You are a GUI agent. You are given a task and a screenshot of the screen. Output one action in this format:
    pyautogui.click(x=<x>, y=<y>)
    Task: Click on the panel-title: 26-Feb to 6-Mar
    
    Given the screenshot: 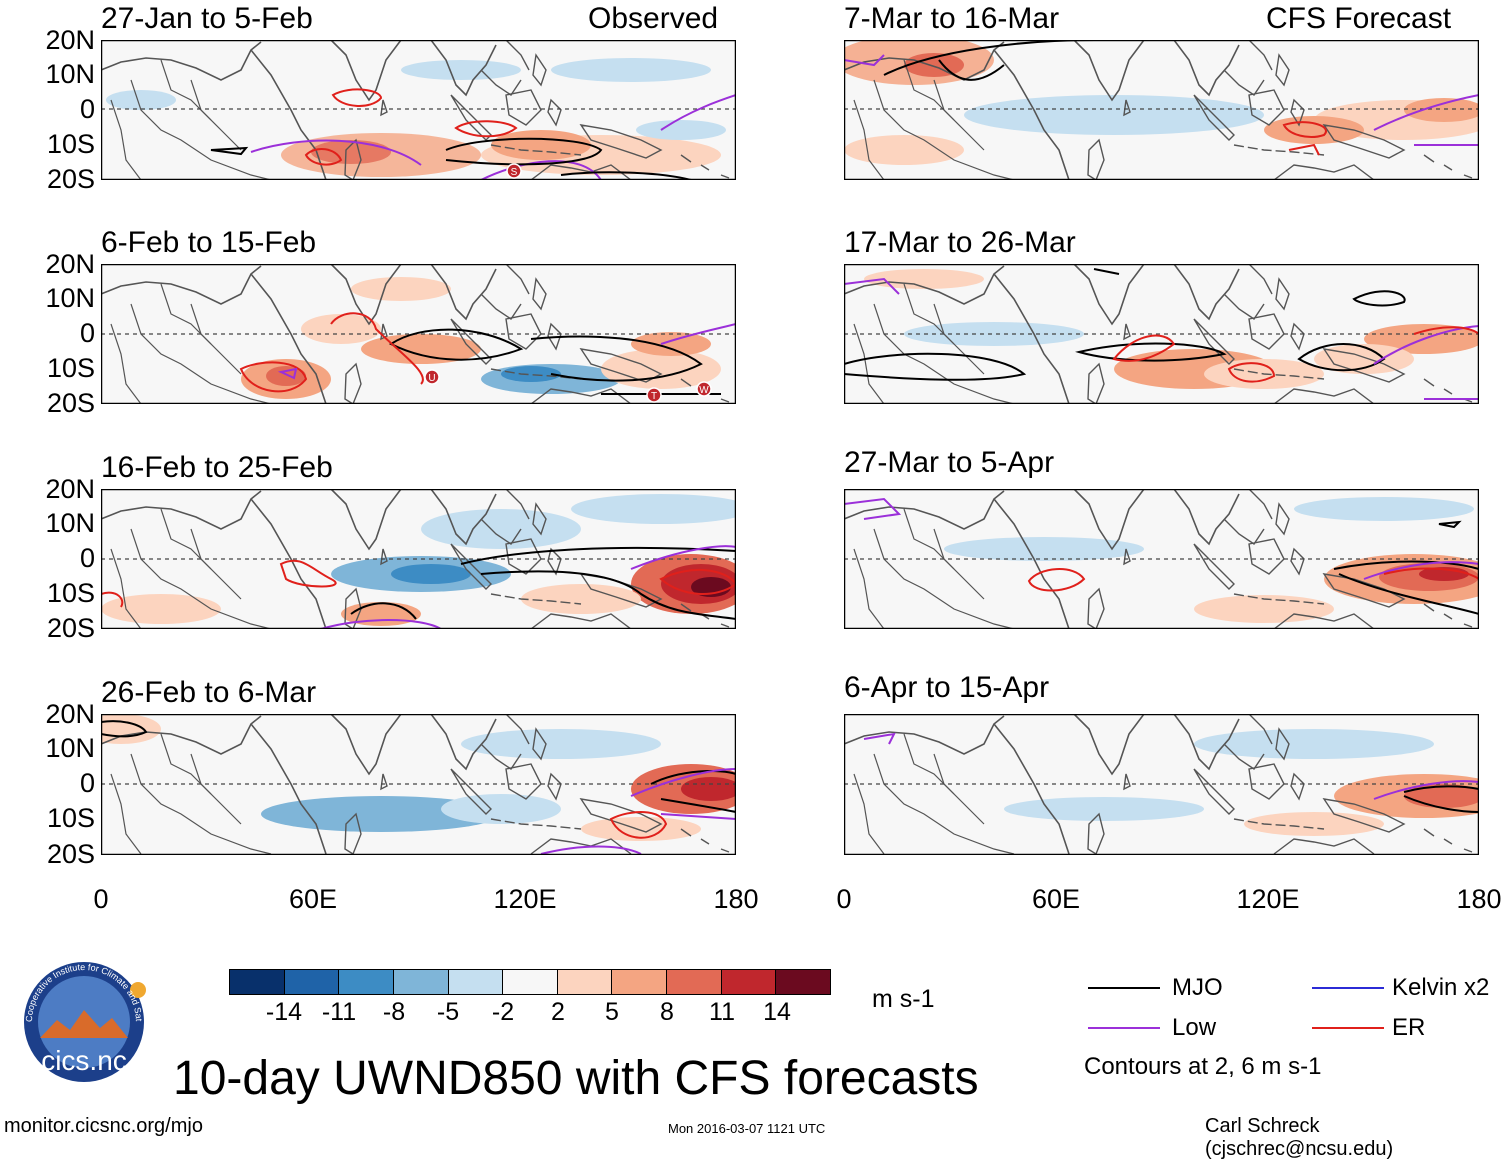 What is the action you would take?
    pyautogui.click(x=209, y=692)
    